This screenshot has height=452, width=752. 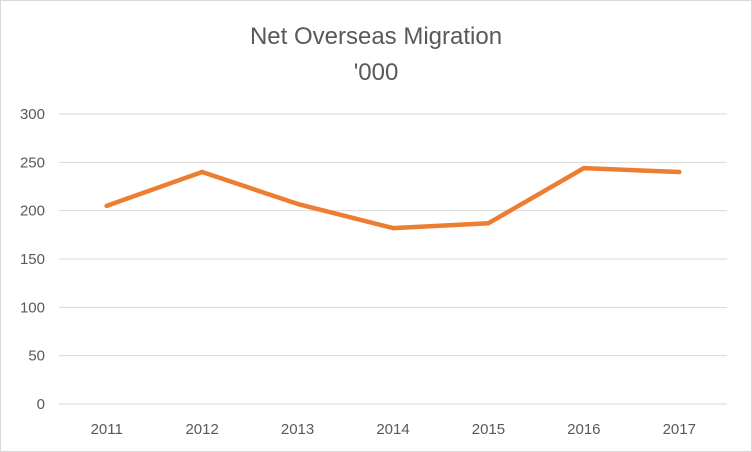 What do you see at coordinates (36, 356) in the screenshot?
I see `y-tick-label: 50` at bounding box center [36, 356].